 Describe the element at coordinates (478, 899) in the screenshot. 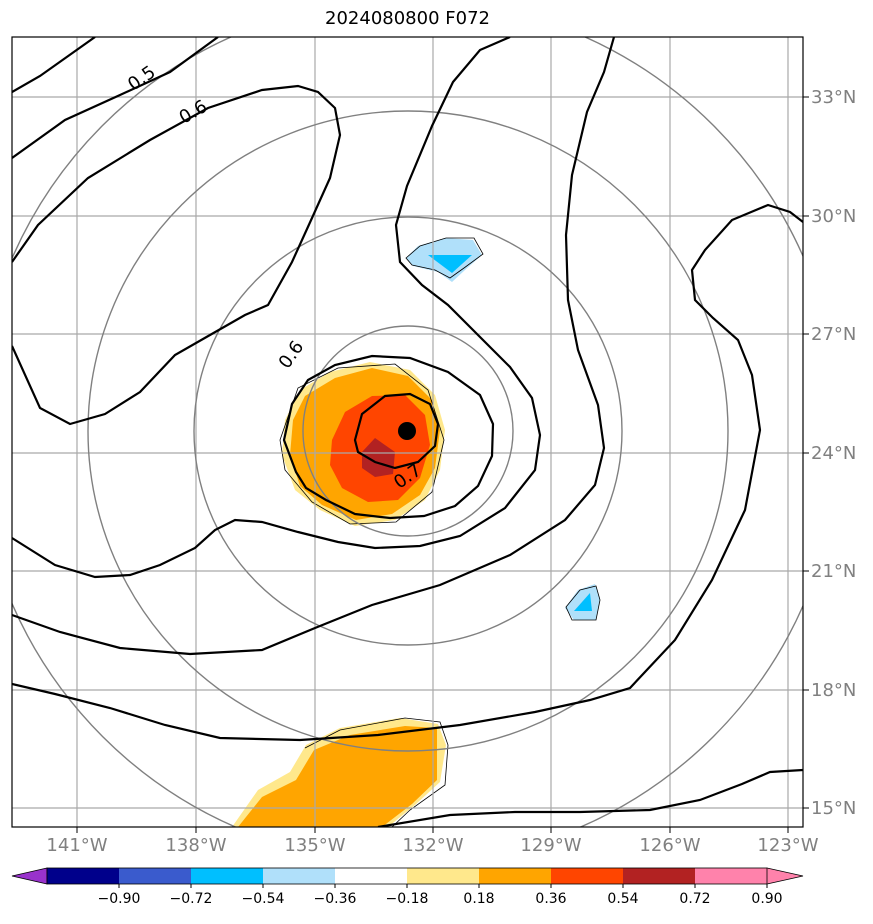

I see `colorbar-tick-label: 0.18` at that location.